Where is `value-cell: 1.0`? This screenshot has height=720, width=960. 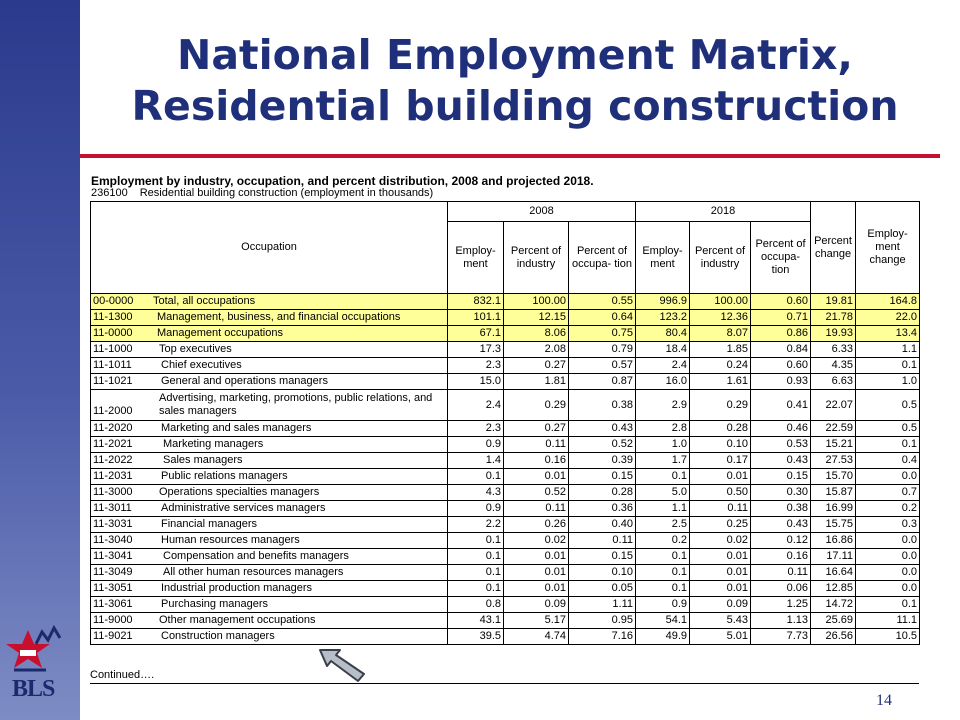
value-cell: 1.0 is located at coordinates (888, 381).